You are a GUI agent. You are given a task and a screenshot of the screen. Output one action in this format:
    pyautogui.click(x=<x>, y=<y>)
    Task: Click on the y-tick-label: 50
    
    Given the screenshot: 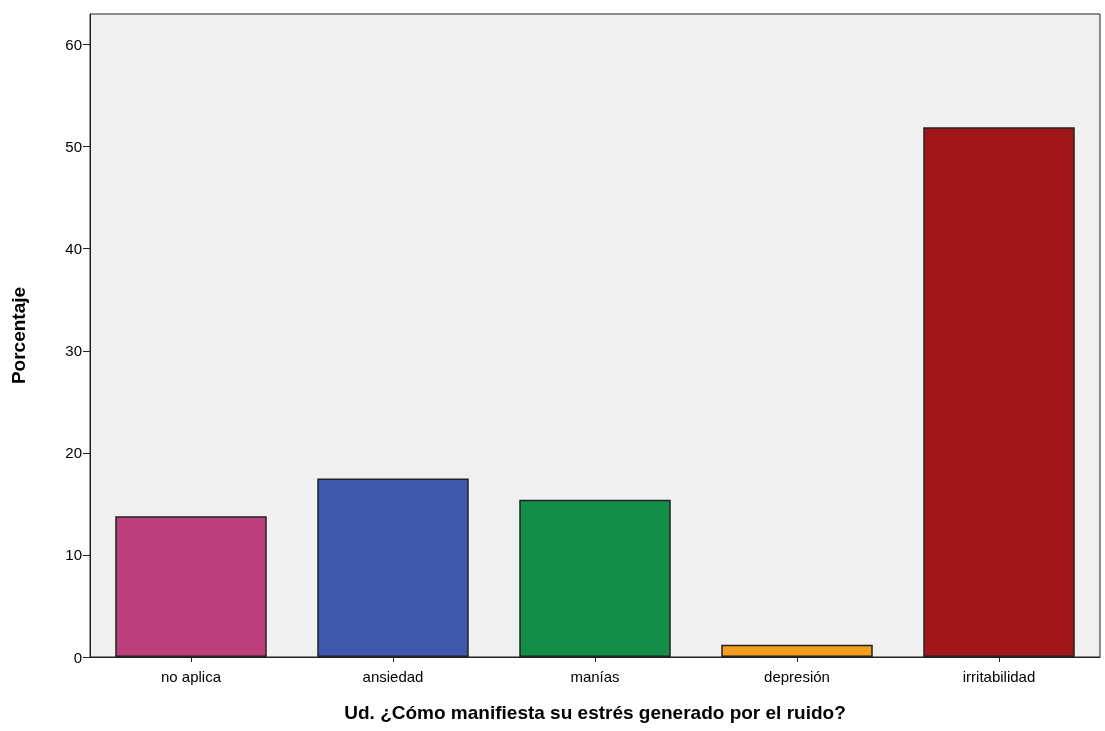 What is the action you would take?
    pyautogui.click(x=73, y=147)
    